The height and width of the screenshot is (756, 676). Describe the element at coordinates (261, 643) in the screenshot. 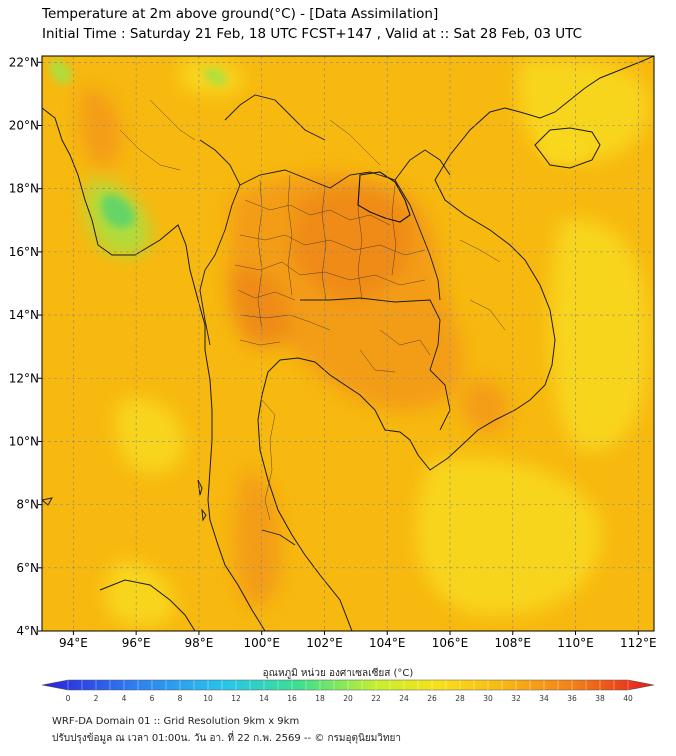

I see `longitude-tick-label: 100°E` at that location.